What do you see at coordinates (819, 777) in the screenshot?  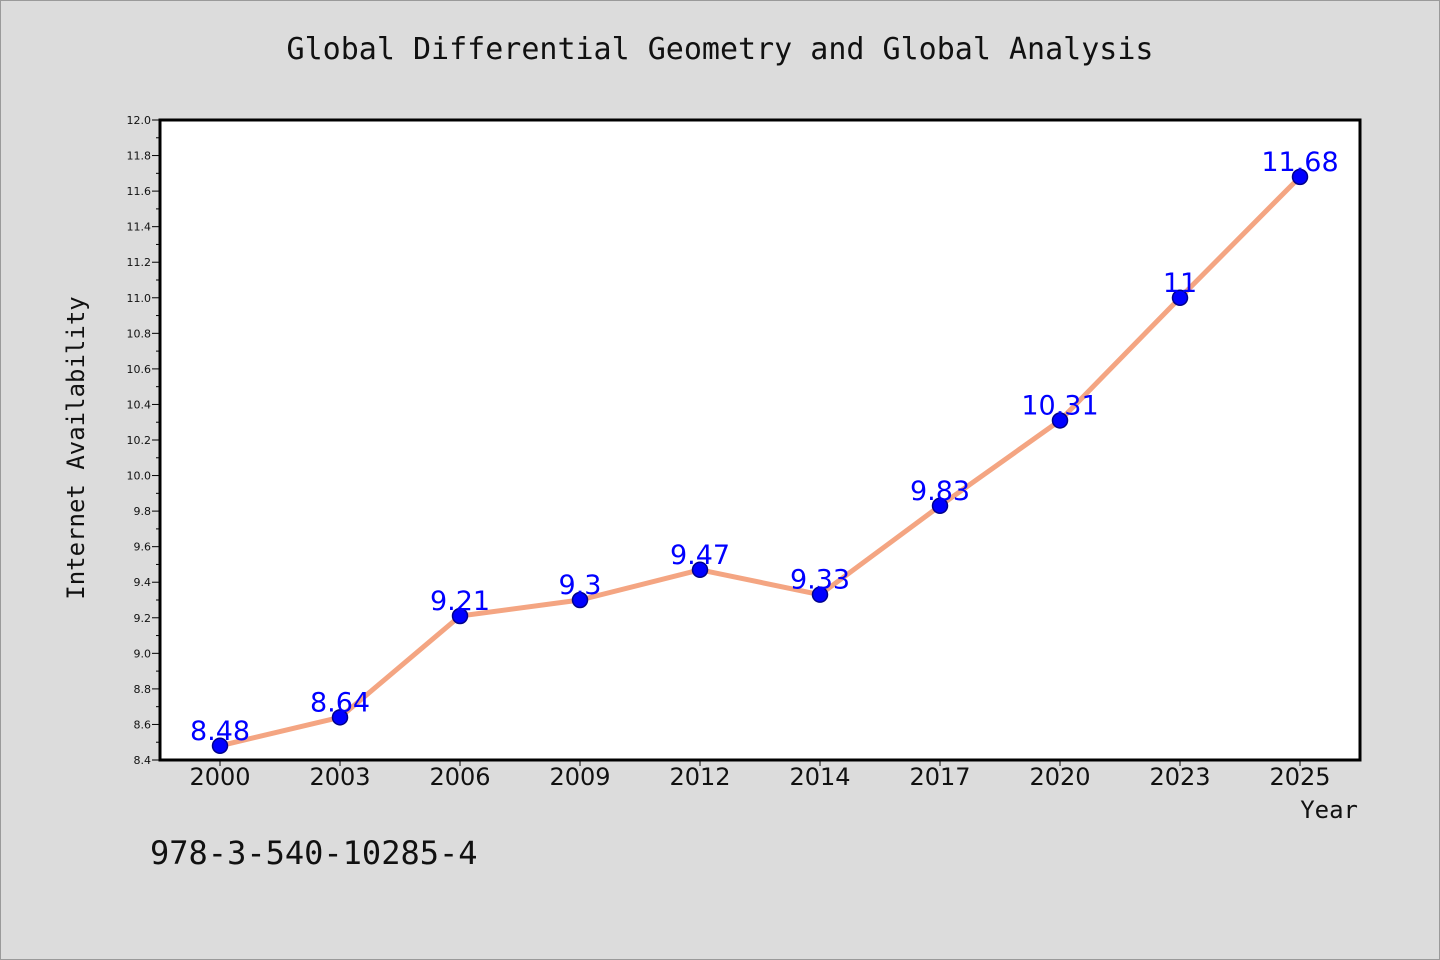 I see `x-tick-label: 2014` at bounding box center [819, 777].